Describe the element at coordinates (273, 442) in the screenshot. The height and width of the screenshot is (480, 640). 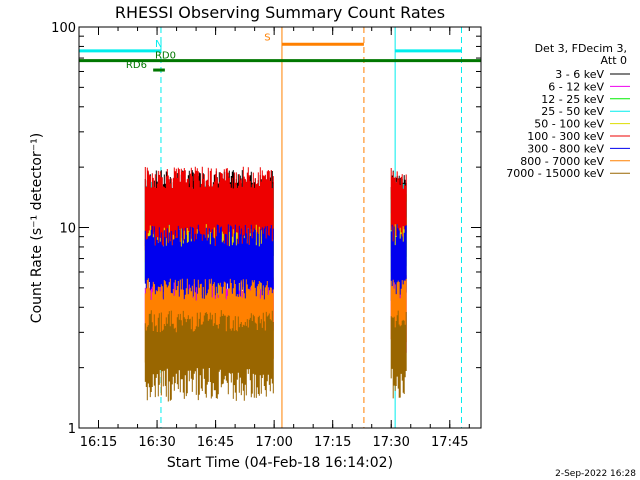
I see `x-tick-label: 17:00` at that location.